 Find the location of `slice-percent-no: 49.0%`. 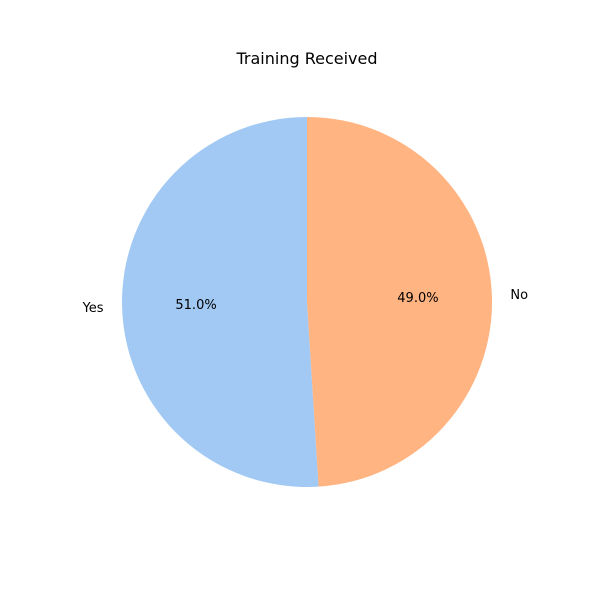

slice-percent-no: 49.0% is located at coordinates (417, 298).